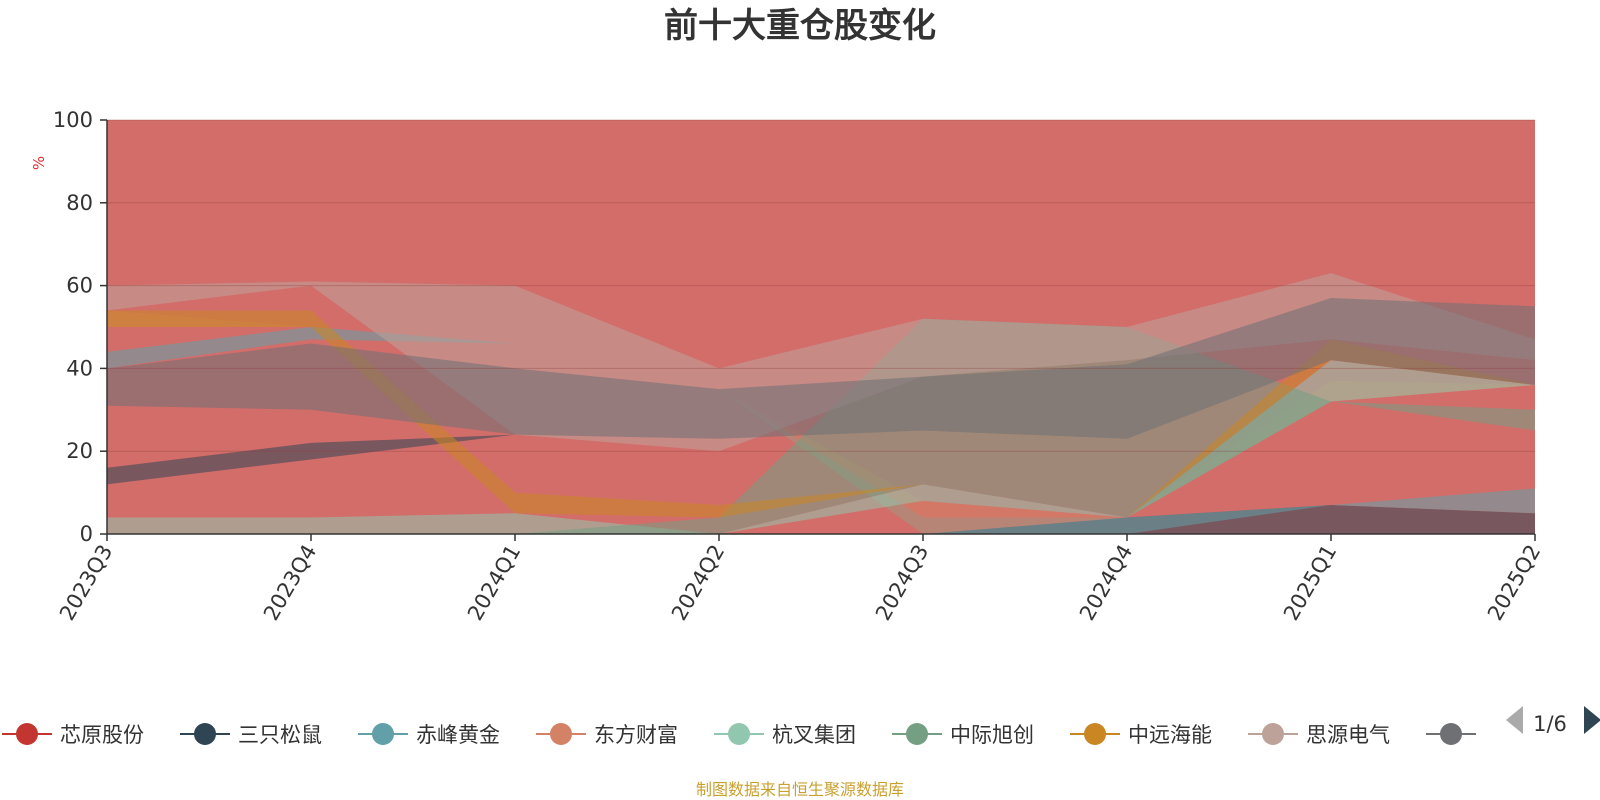  Describe the element at coordinates (1592, 720) in the screenshot. I see `legend-next-icon` at that location.